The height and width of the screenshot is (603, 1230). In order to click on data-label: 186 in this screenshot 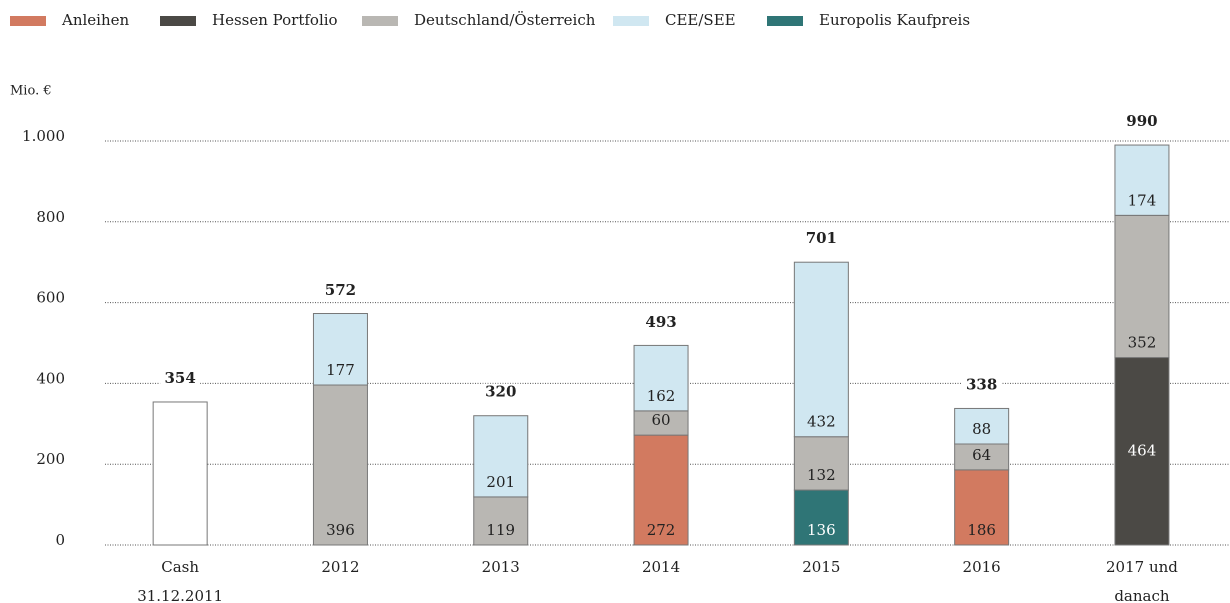, I will do `click(981, 530)`.